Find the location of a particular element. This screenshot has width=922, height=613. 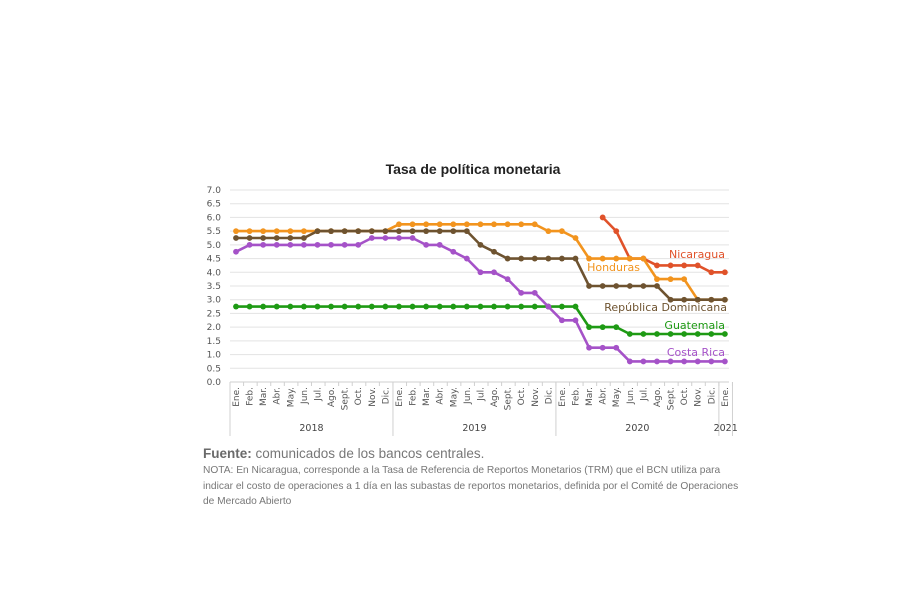

y-tick-label: 1.5 is located at coordinates (214, 342).